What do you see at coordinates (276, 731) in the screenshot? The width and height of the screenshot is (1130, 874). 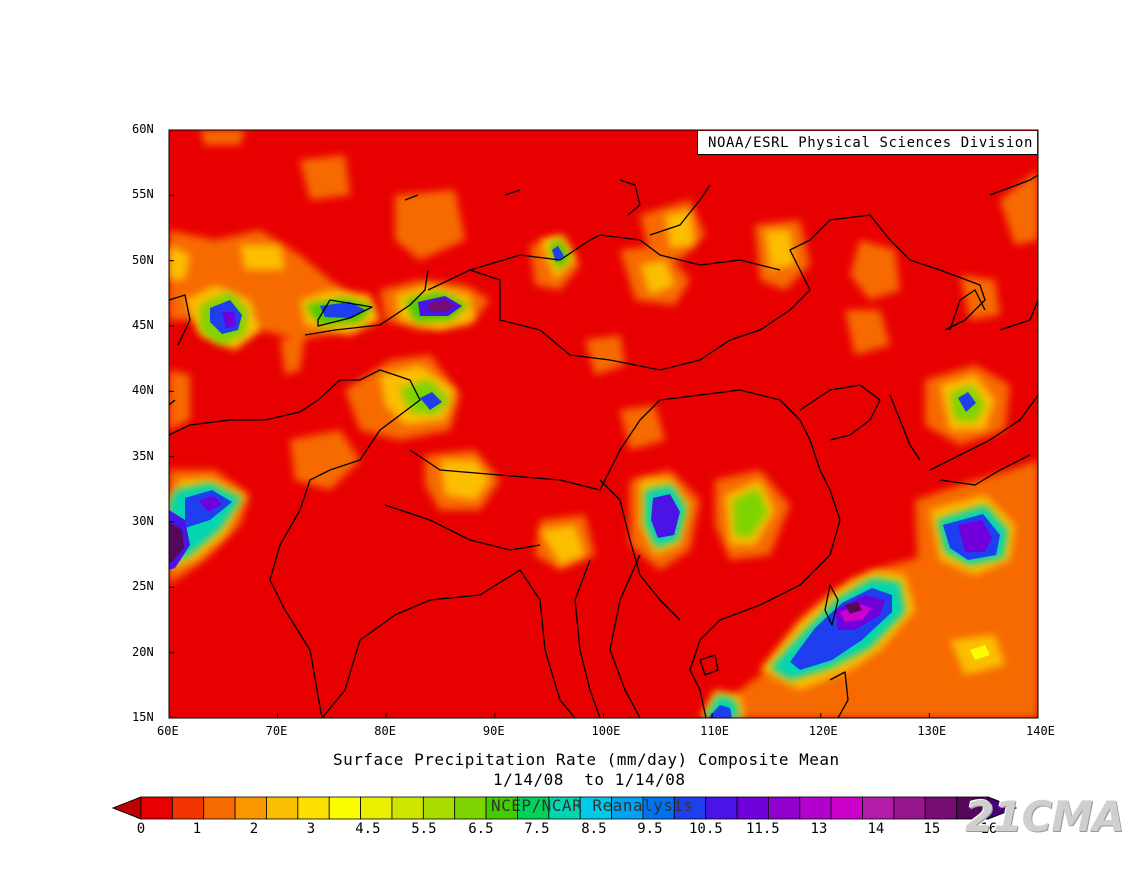 I see `x-tick-label: 70E` at bounding box center [276, 731].